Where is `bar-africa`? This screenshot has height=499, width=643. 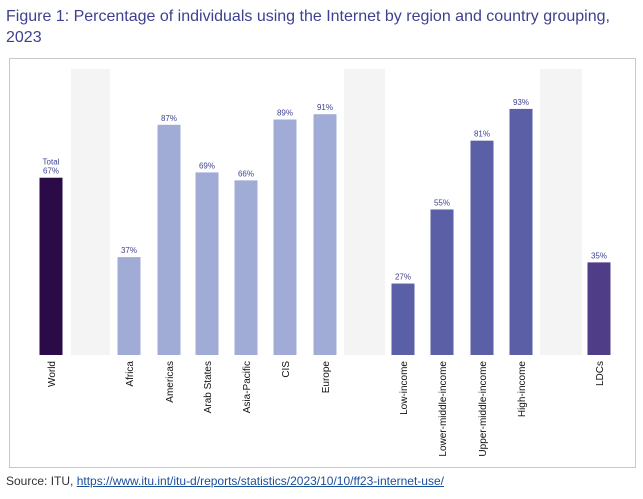 bar-africa is located at coordinates (129, 306).